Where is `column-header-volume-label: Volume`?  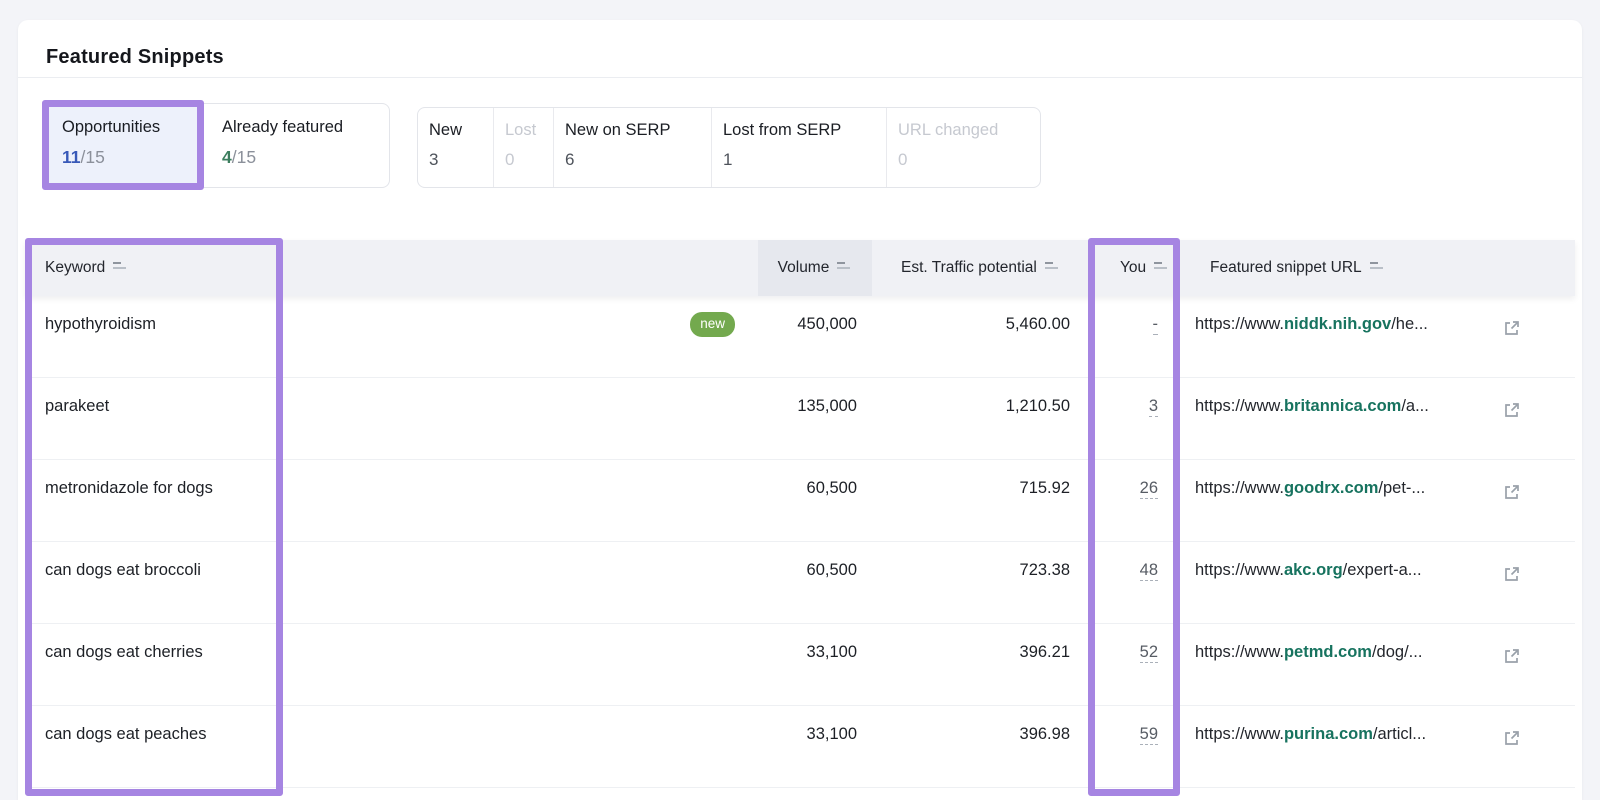
column-header-volume-label: Volume is located at coordinates (803, 267).